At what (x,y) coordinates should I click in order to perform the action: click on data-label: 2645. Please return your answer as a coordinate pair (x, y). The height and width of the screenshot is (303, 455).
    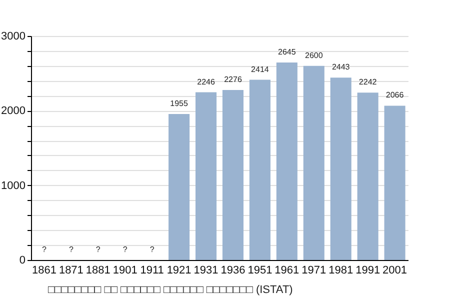
    Looking at the image, I should click on (287, 52).